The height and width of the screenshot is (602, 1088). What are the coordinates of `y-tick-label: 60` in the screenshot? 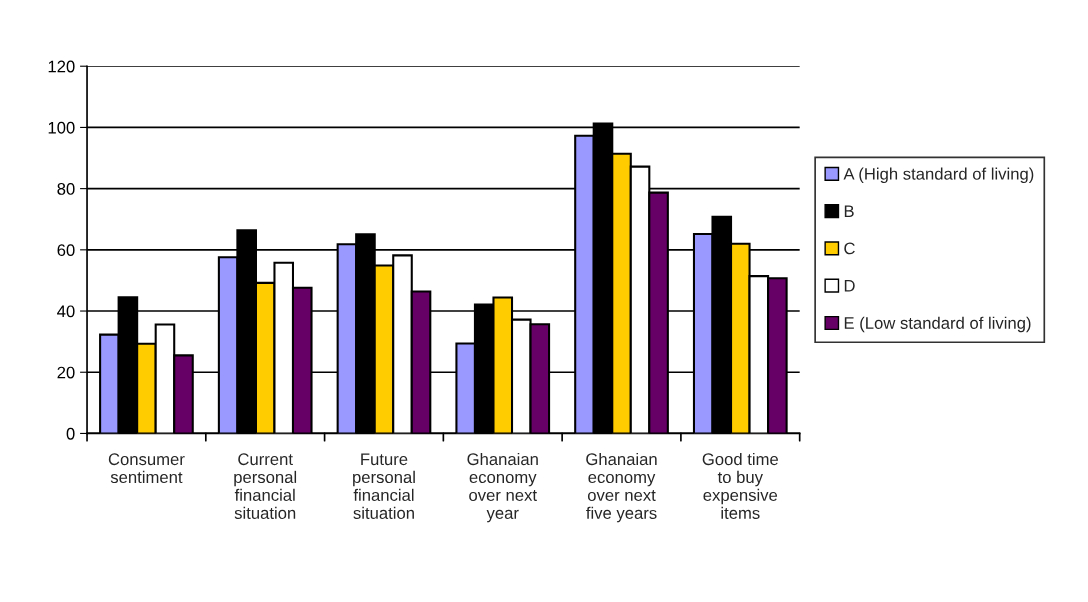 It's located at (66, 250).